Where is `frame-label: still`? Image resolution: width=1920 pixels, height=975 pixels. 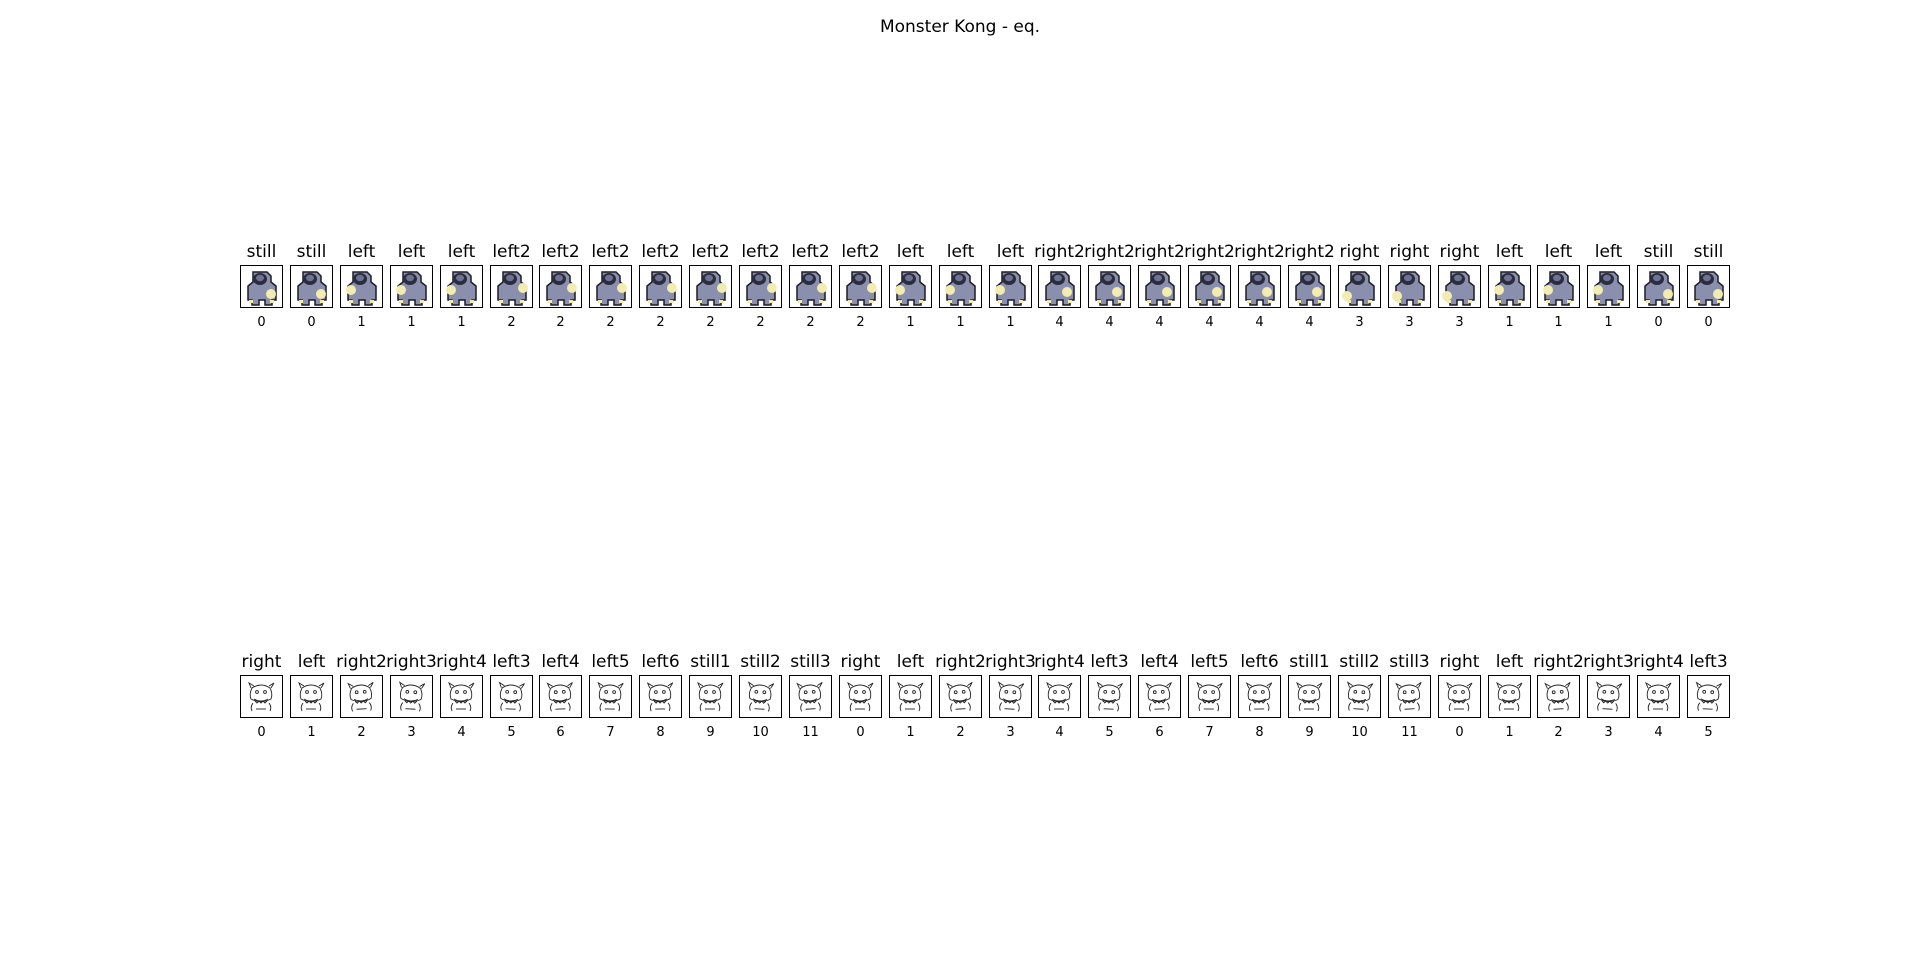
frame-label: still is located at coordinates (1658, 252).